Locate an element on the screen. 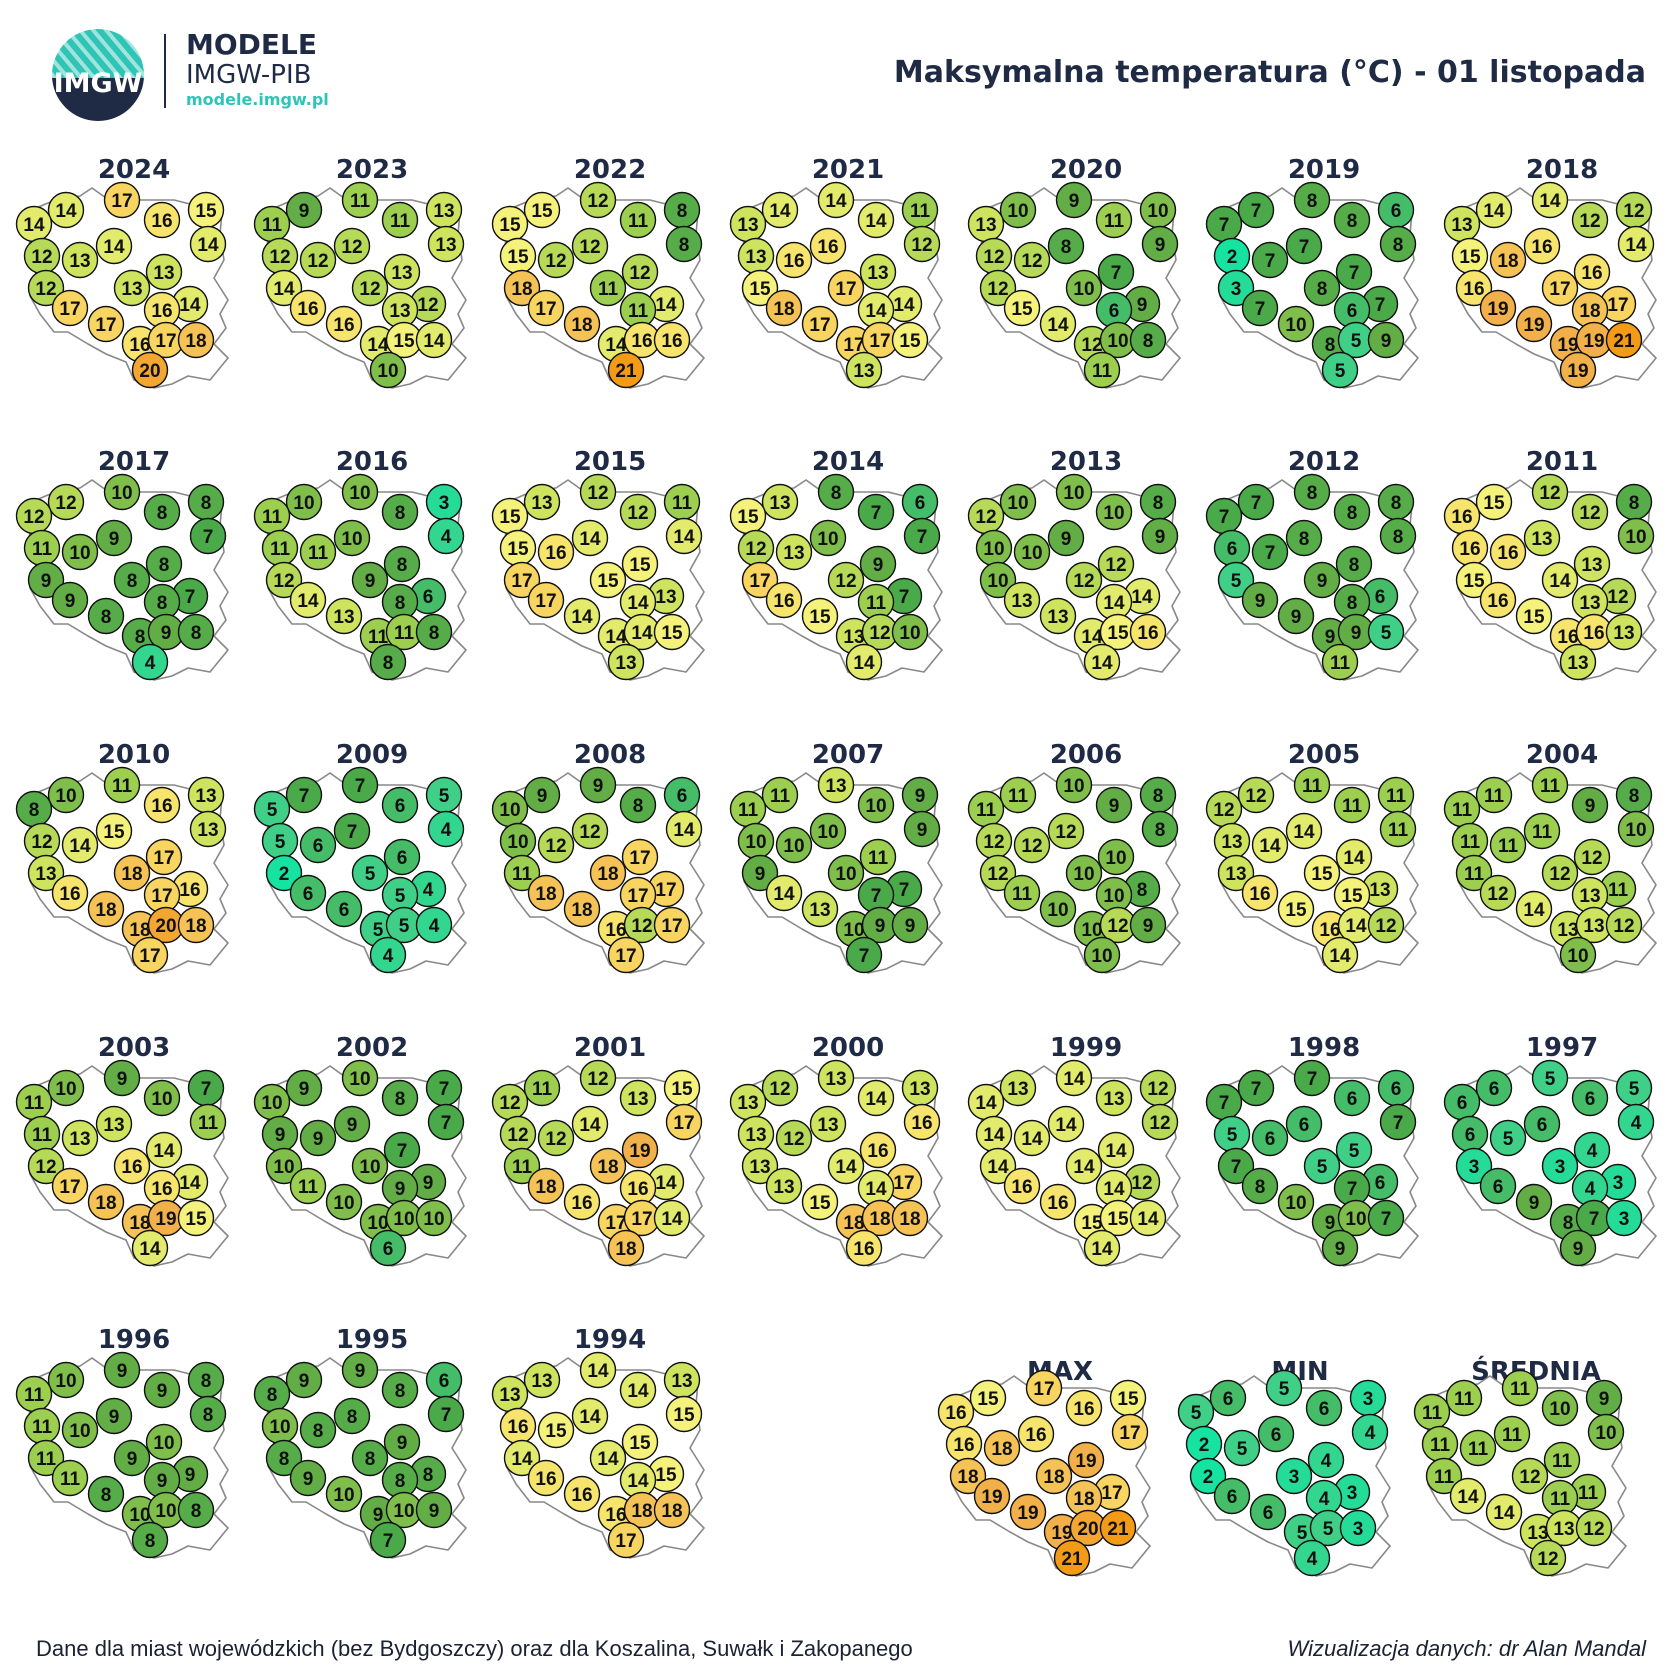 This screenshot has width=1680, height=1680. panel-label: 2001 is located at coordinates (610, 1048).